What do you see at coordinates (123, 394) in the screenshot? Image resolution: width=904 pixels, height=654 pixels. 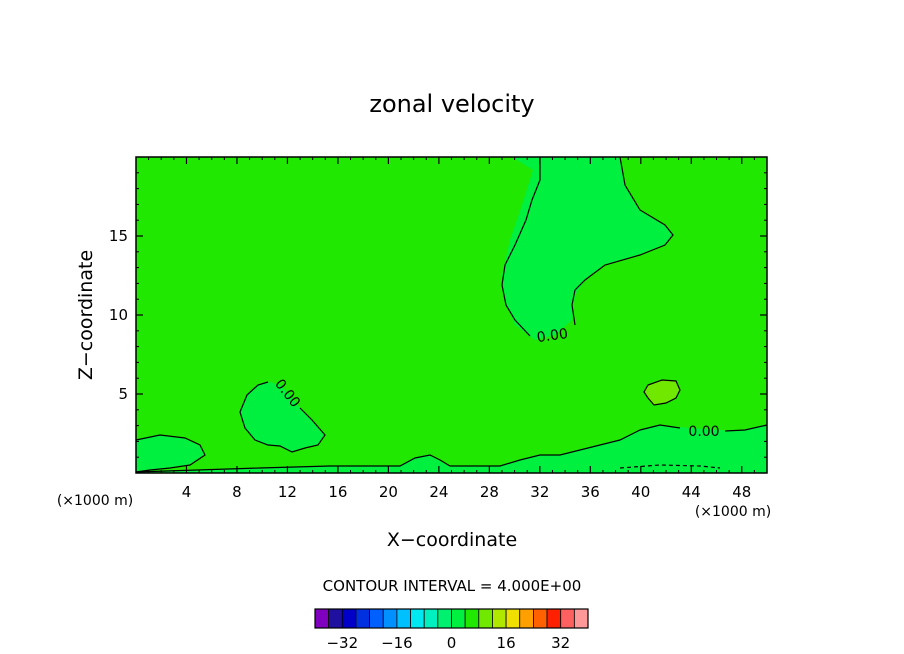 I see `y-tick-label: 5` at bounding box center [123, 394].